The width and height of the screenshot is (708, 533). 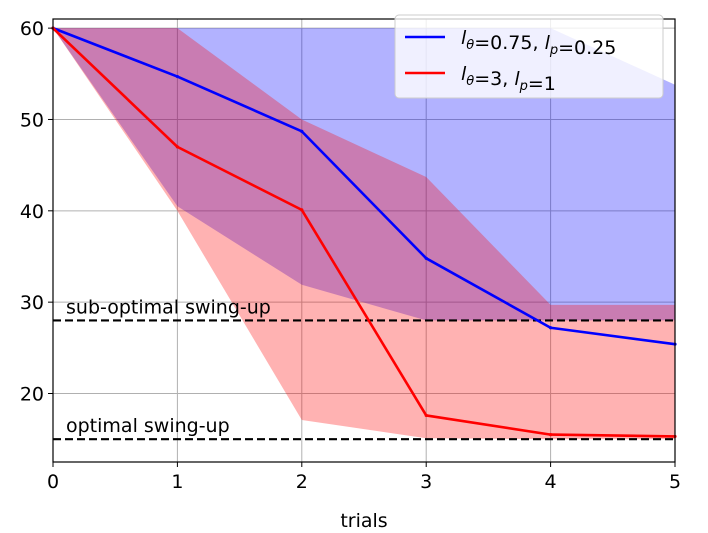 I want to click on legend-label: lθ=0.75, lp=0.25, so click(x=538, y=43).